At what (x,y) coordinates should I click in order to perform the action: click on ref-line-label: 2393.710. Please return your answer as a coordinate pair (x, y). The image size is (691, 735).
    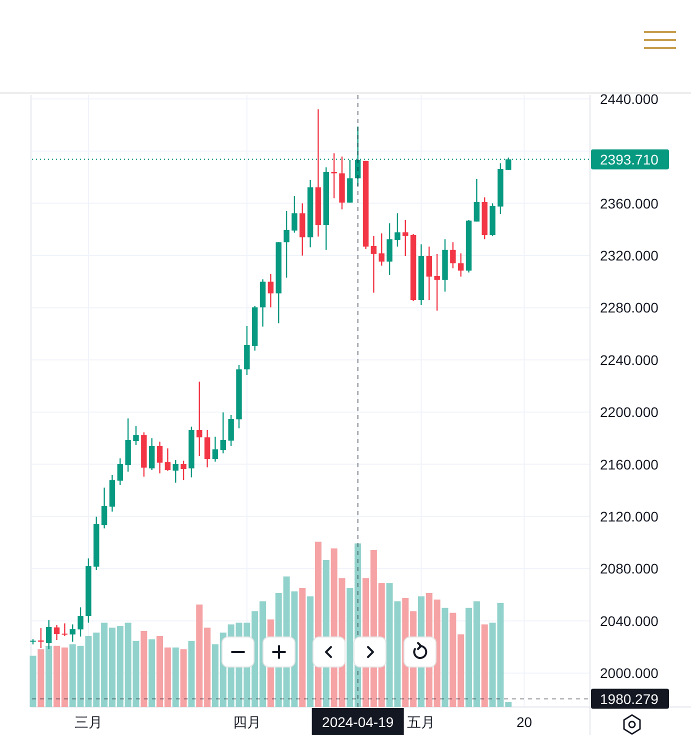
    Looking at the image, I should click on (629, 159).